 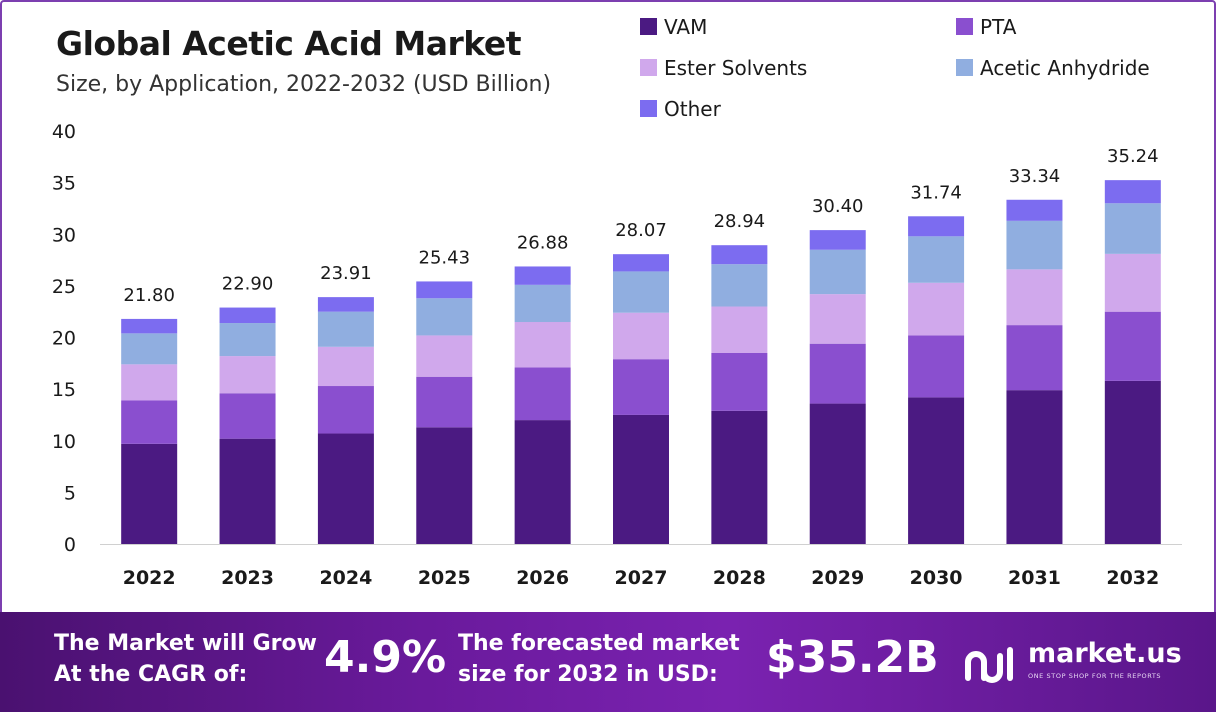 I want to click on total-data-label: 25.43, so click(x=445, y=257).